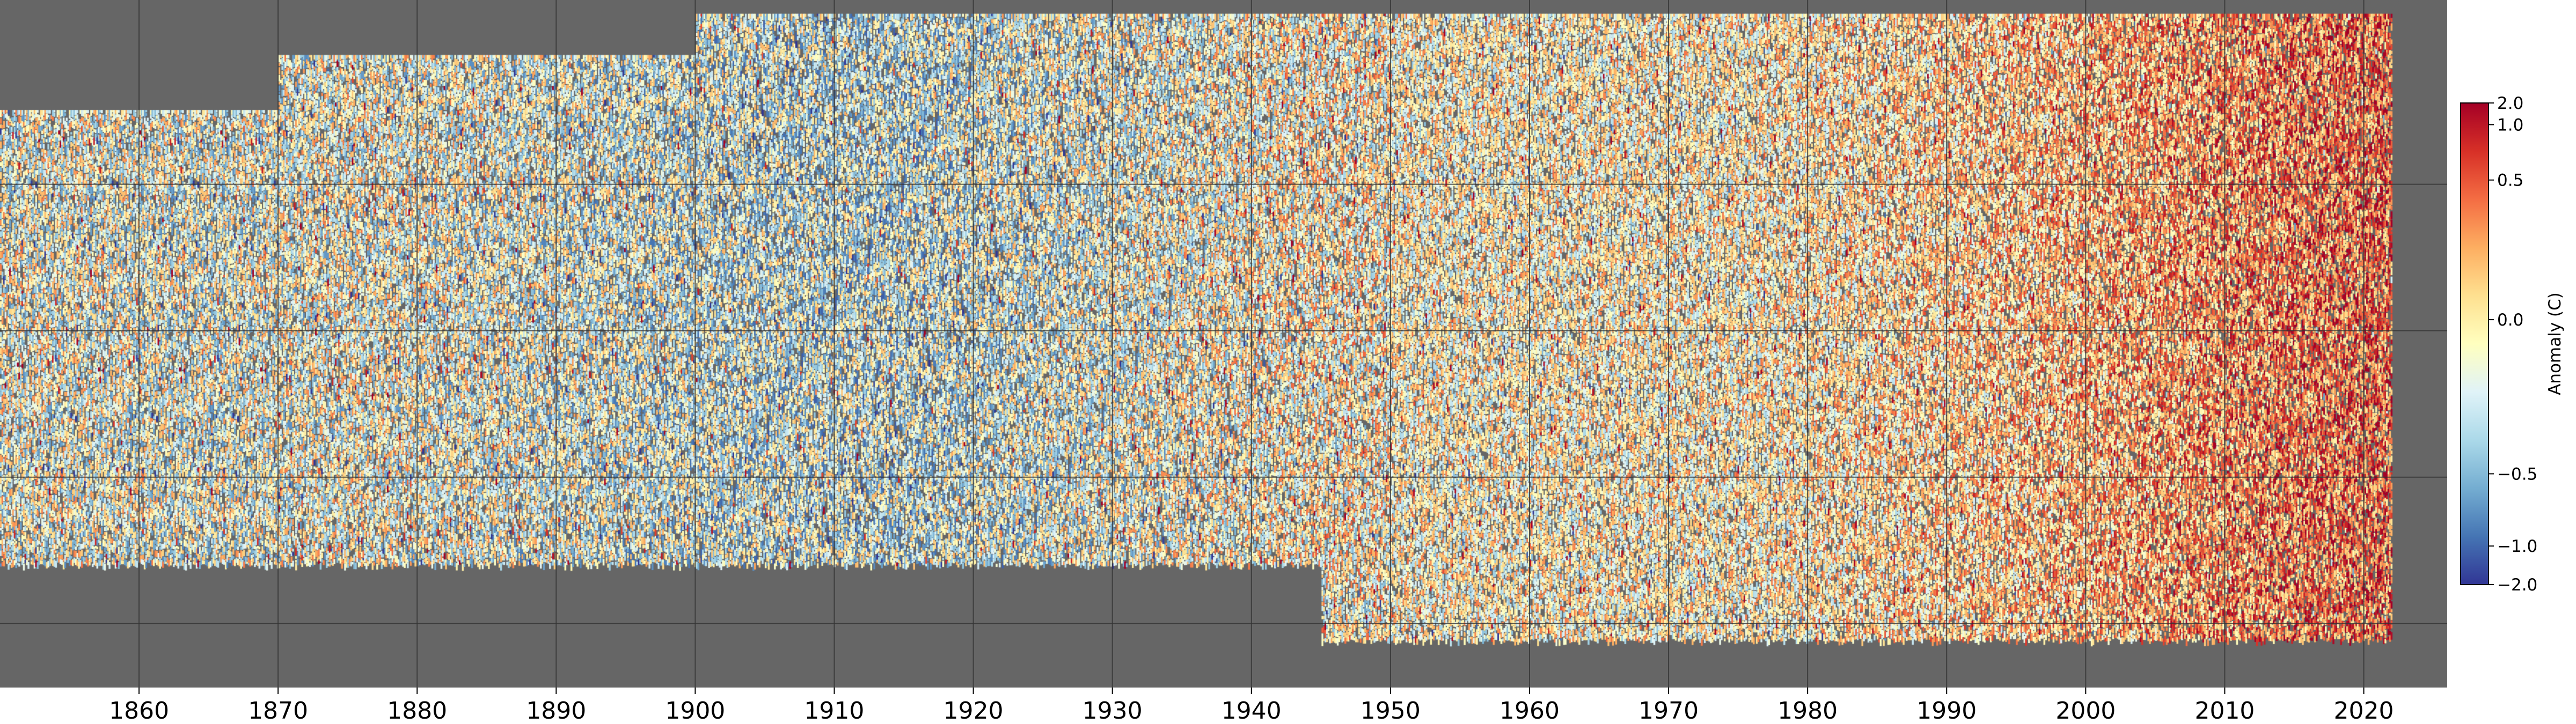  What do you see at coordinates (2517, 585) in the screenshot?
I see `colorbar-tick-label: −2.0` at bounding box center [2517, 585].